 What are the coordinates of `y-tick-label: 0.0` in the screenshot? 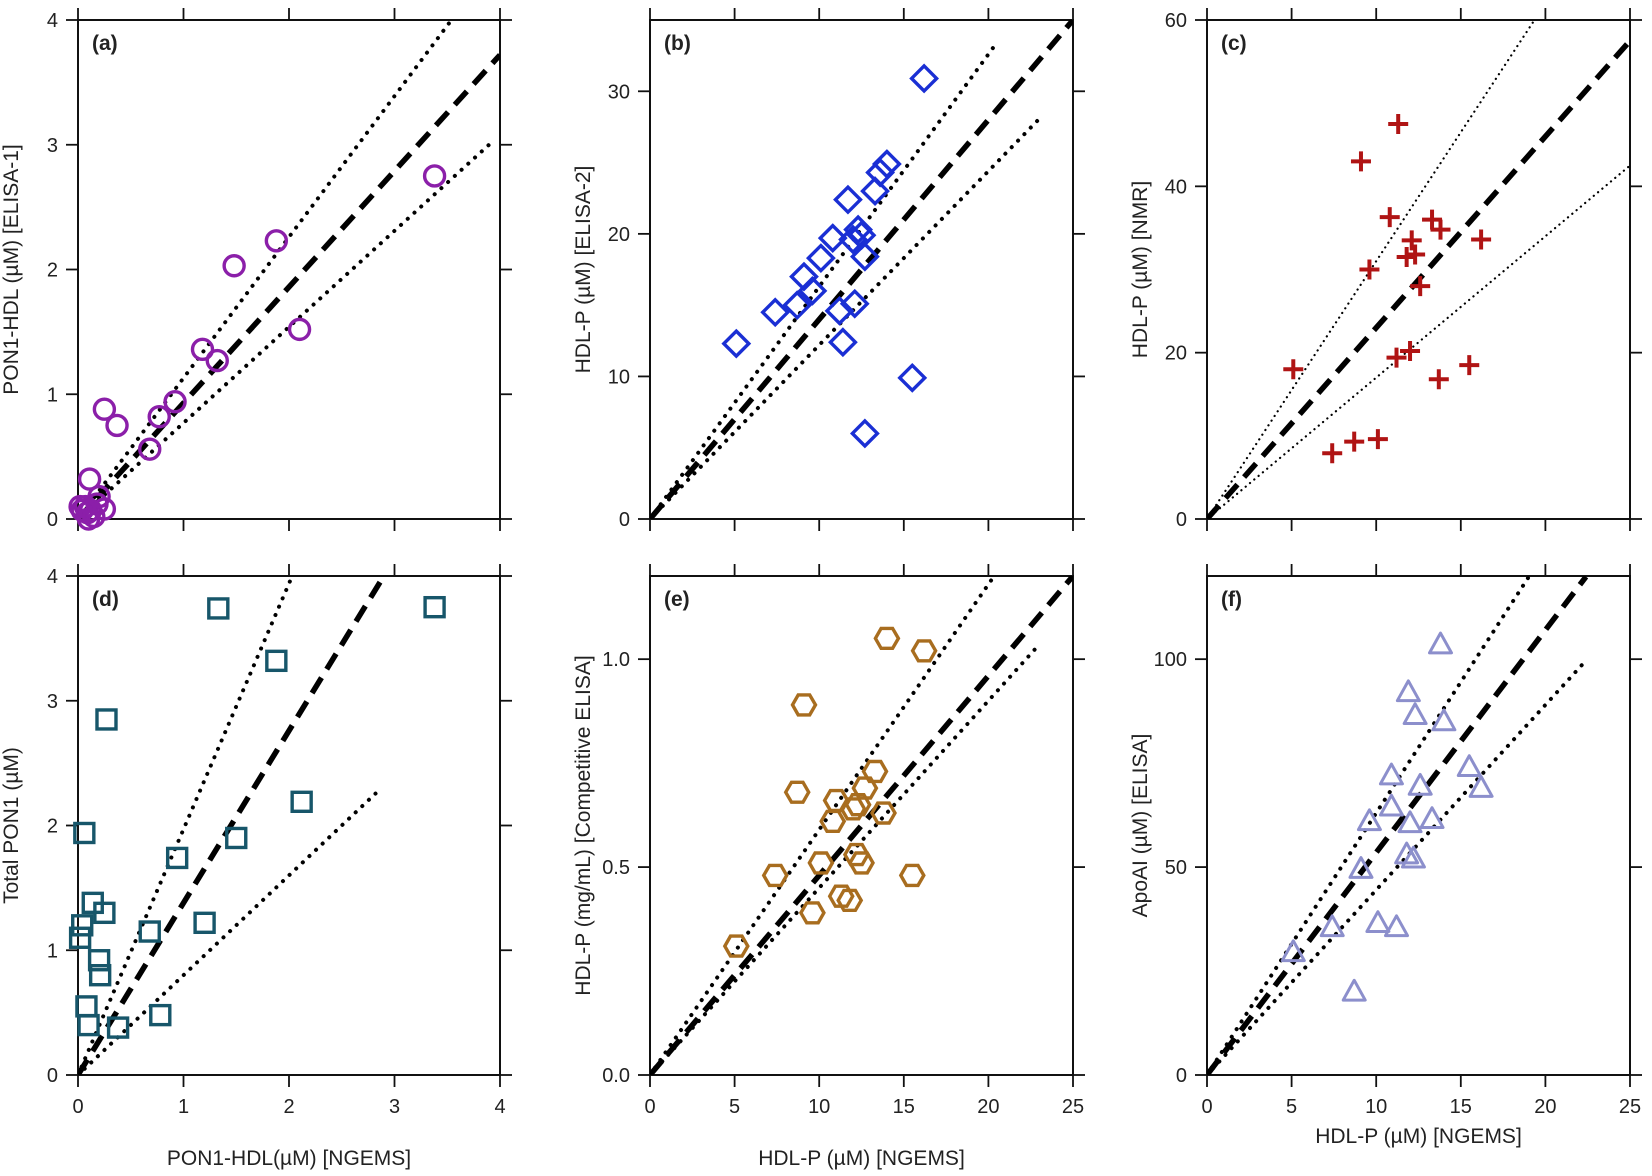 It's located at (616, 1076).